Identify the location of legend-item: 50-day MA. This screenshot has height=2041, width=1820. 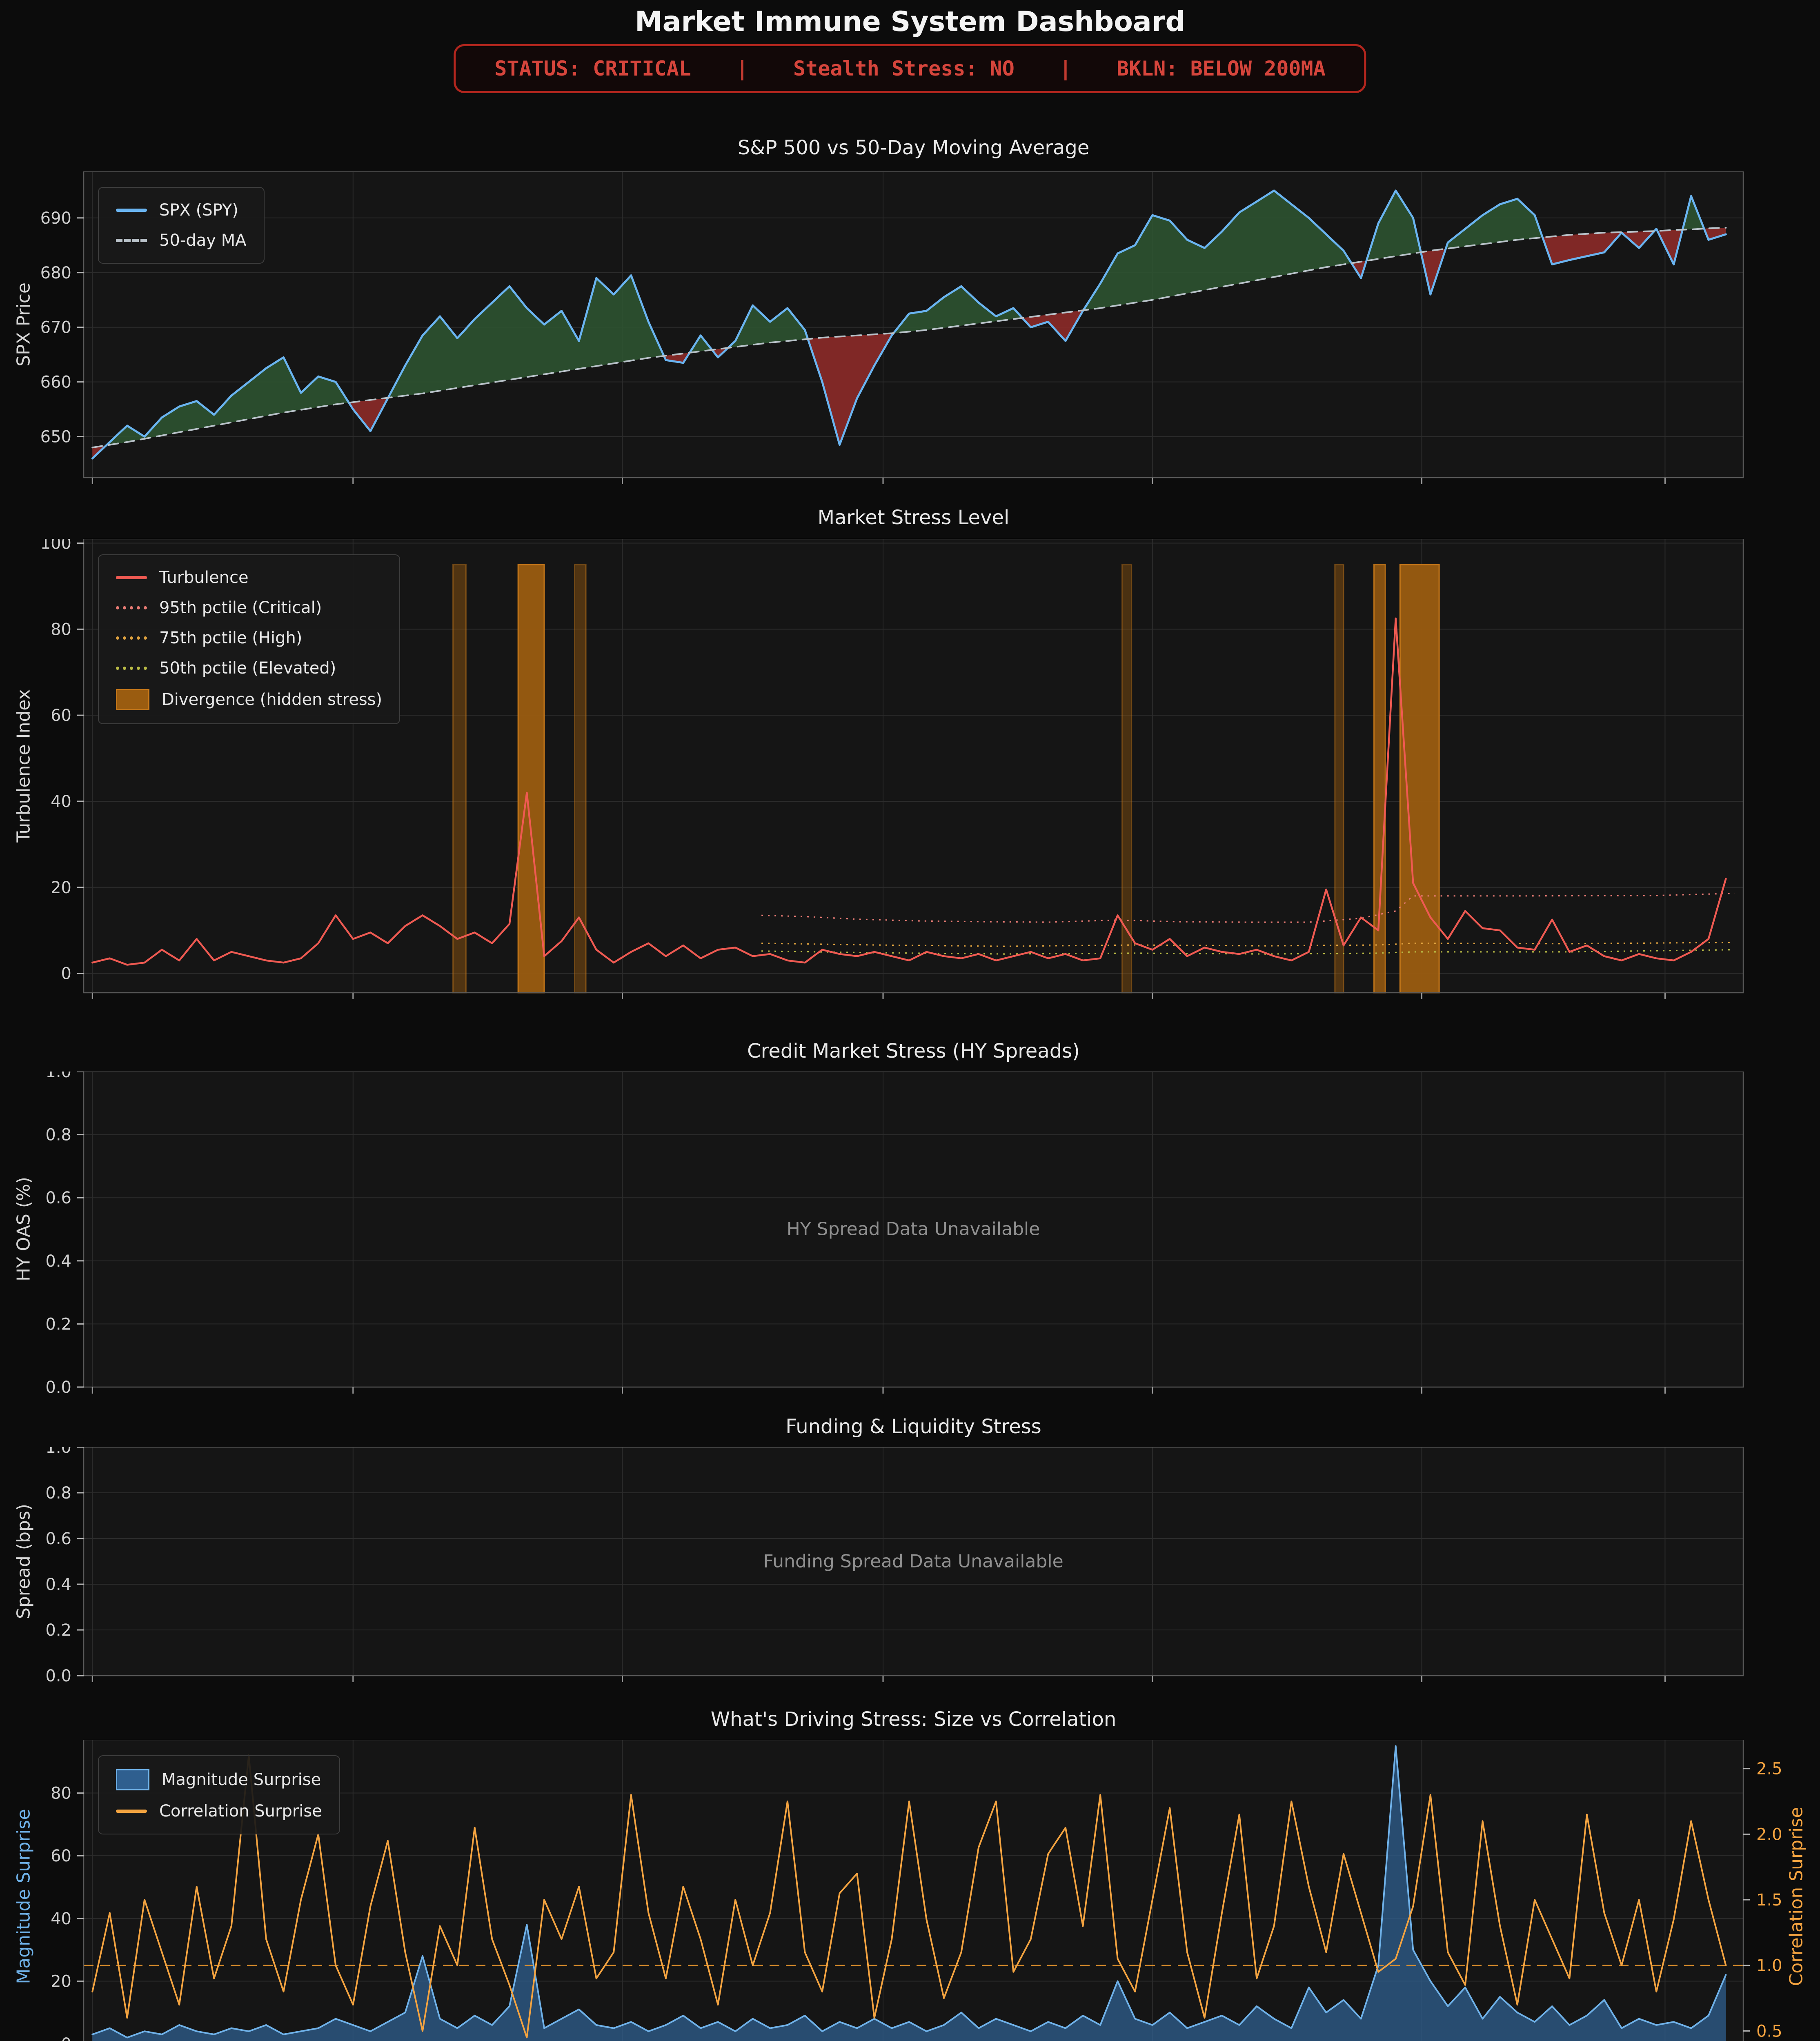
(182, 240).